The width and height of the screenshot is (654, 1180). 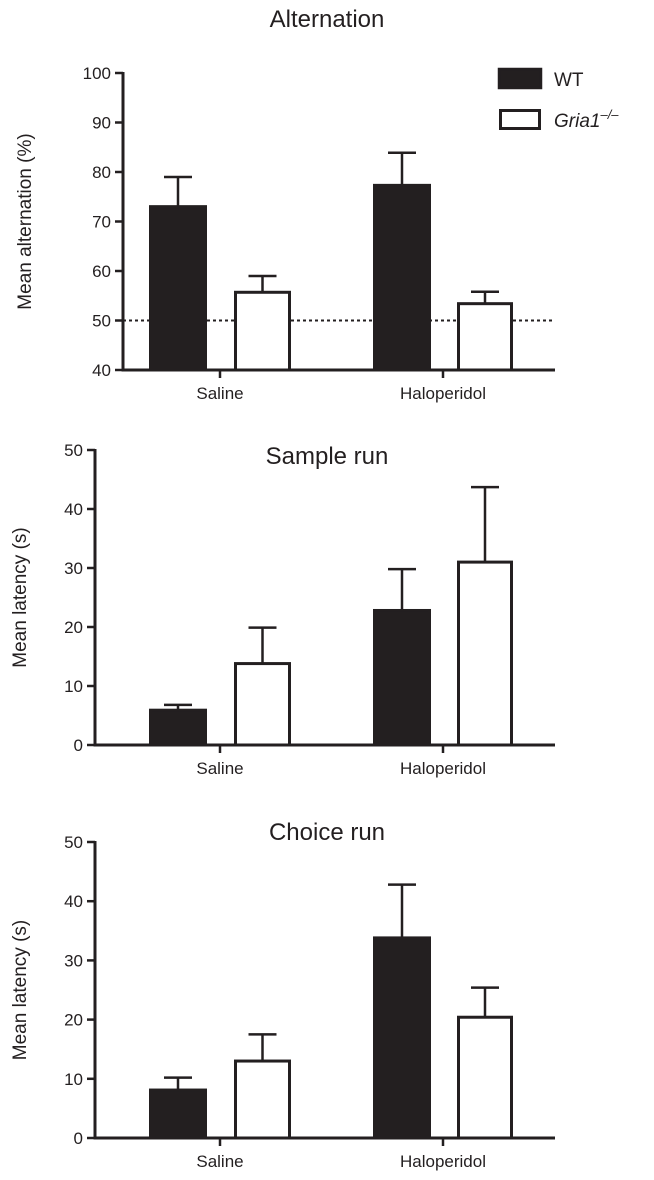 What do you see at coordinates (520, 119) in the screenshot?
I see `legend-swatch-gria1` at bounding box center [520, 119].